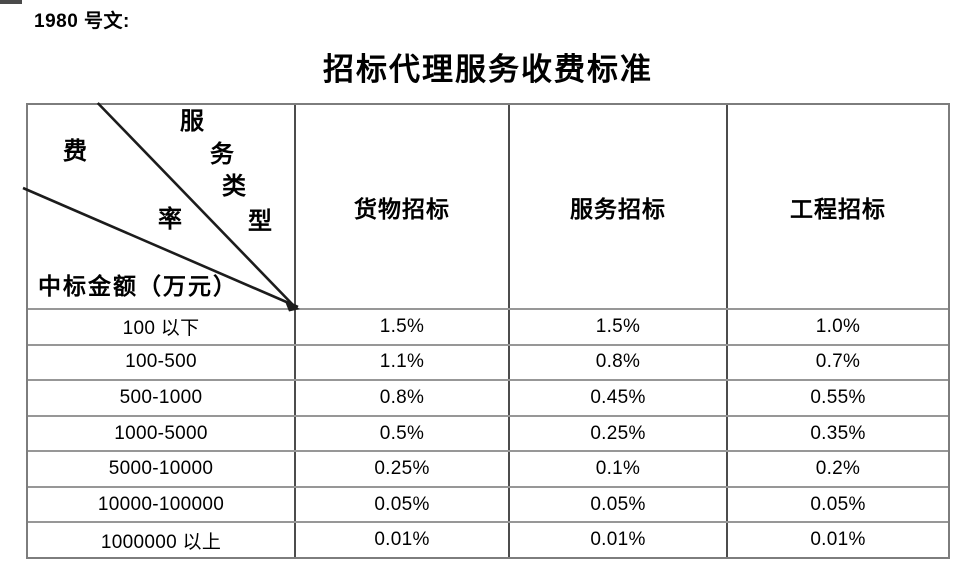 The width and height of the screenshot is (976, 581). I want to click on corner-service-type-char-1: 服, so click(192, 122).